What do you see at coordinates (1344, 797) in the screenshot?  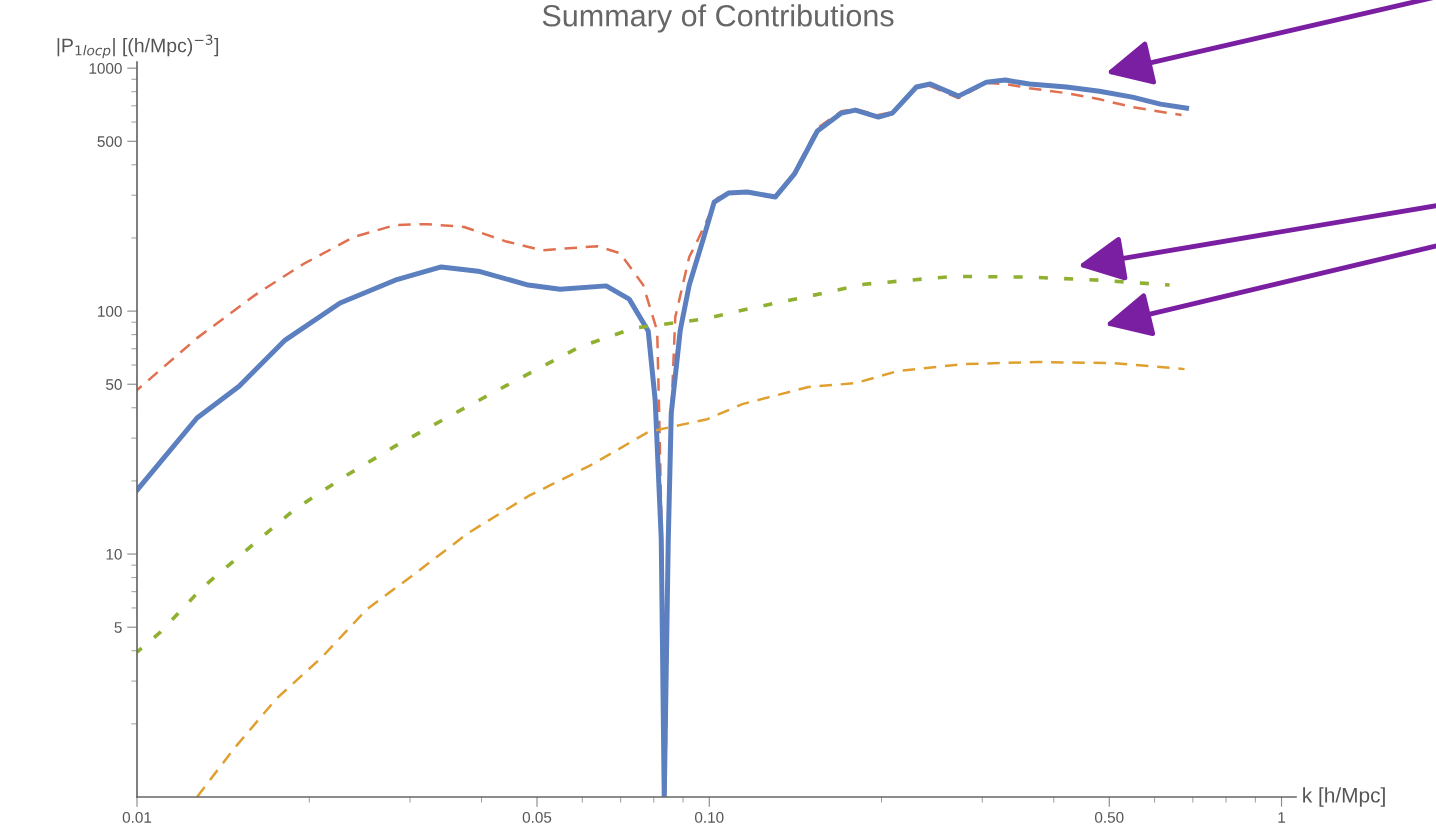 I see `x-axis-title: k [h/Mpc]` at bounding box center [1344, 797].